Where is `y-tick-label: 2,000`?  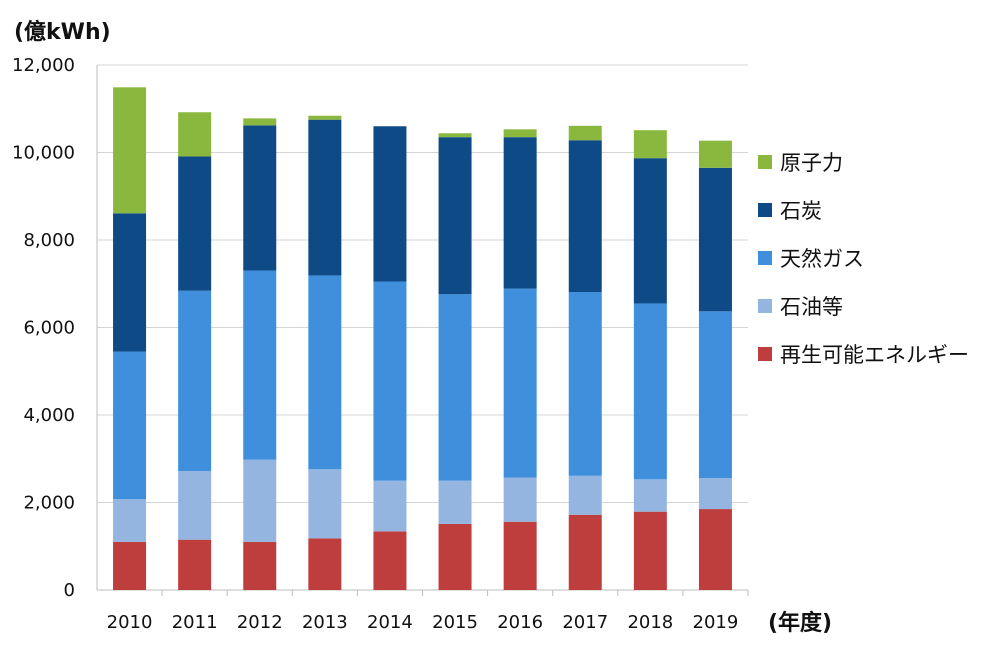 y-tick-label: 2,000 is located at coordinates (49, 503).